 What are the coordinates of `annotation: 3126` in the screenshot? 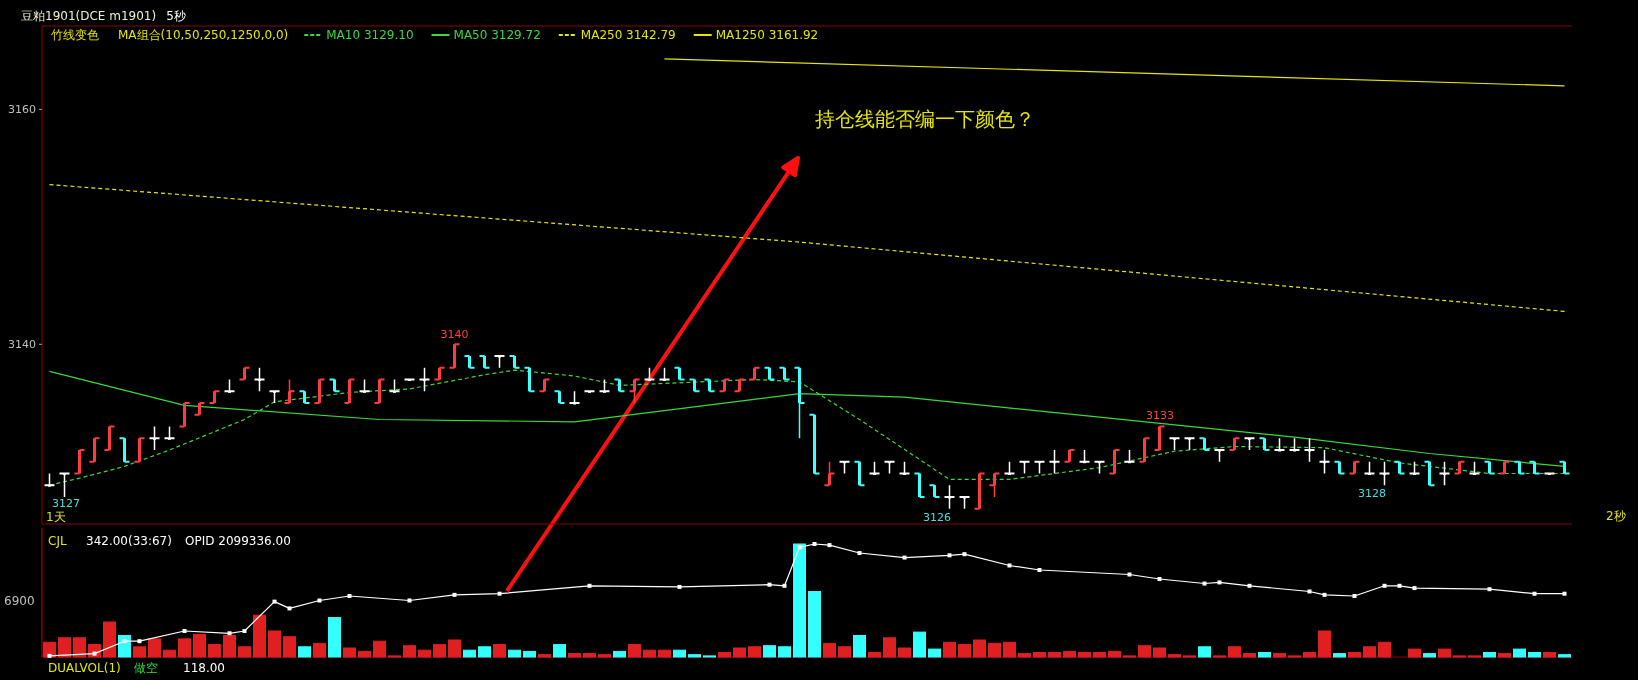 It's located at (937, 517).